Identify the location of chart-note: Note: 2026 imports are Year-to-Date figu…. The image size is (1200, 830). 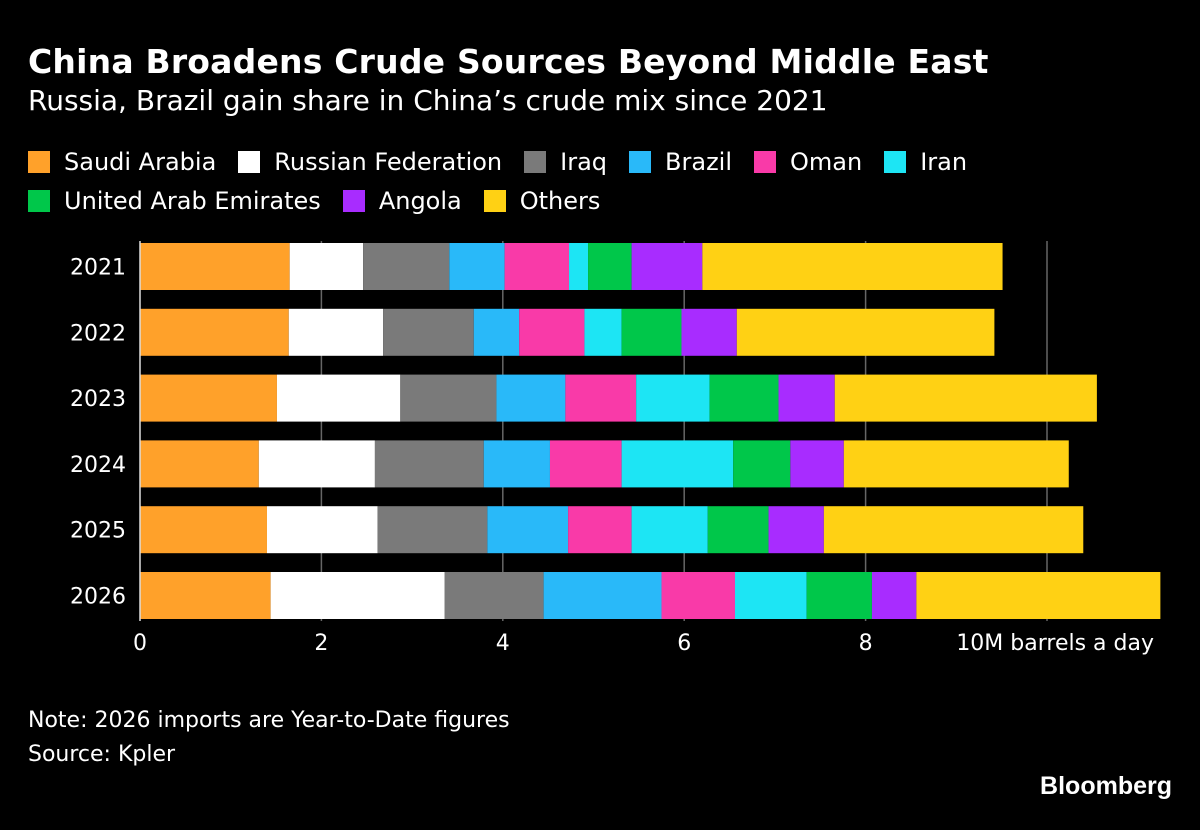
(269, 720).